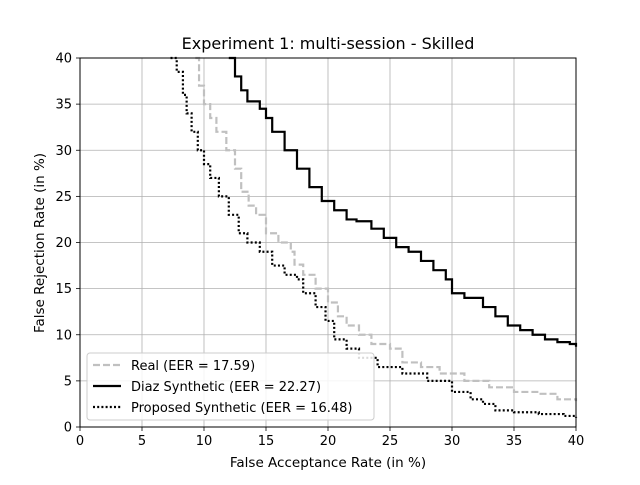 The image size is (640, 485). Describe the element at coordinates (63, 289) in the screenshot. I see `y-tick-label: 15` at that location.